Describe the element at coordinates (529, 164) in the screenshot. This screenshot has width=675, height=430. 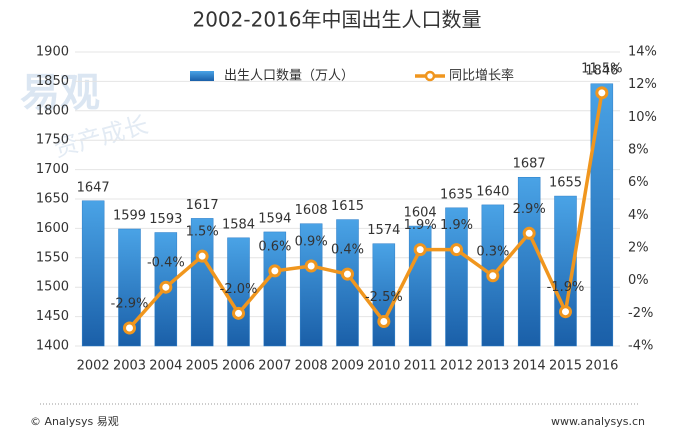
I see `bar-value-label: 1687` at that location.